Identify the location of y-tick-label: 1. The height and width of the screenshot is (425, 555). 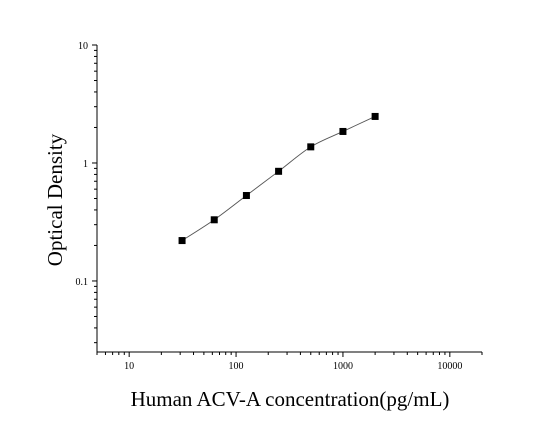
(85, 164).